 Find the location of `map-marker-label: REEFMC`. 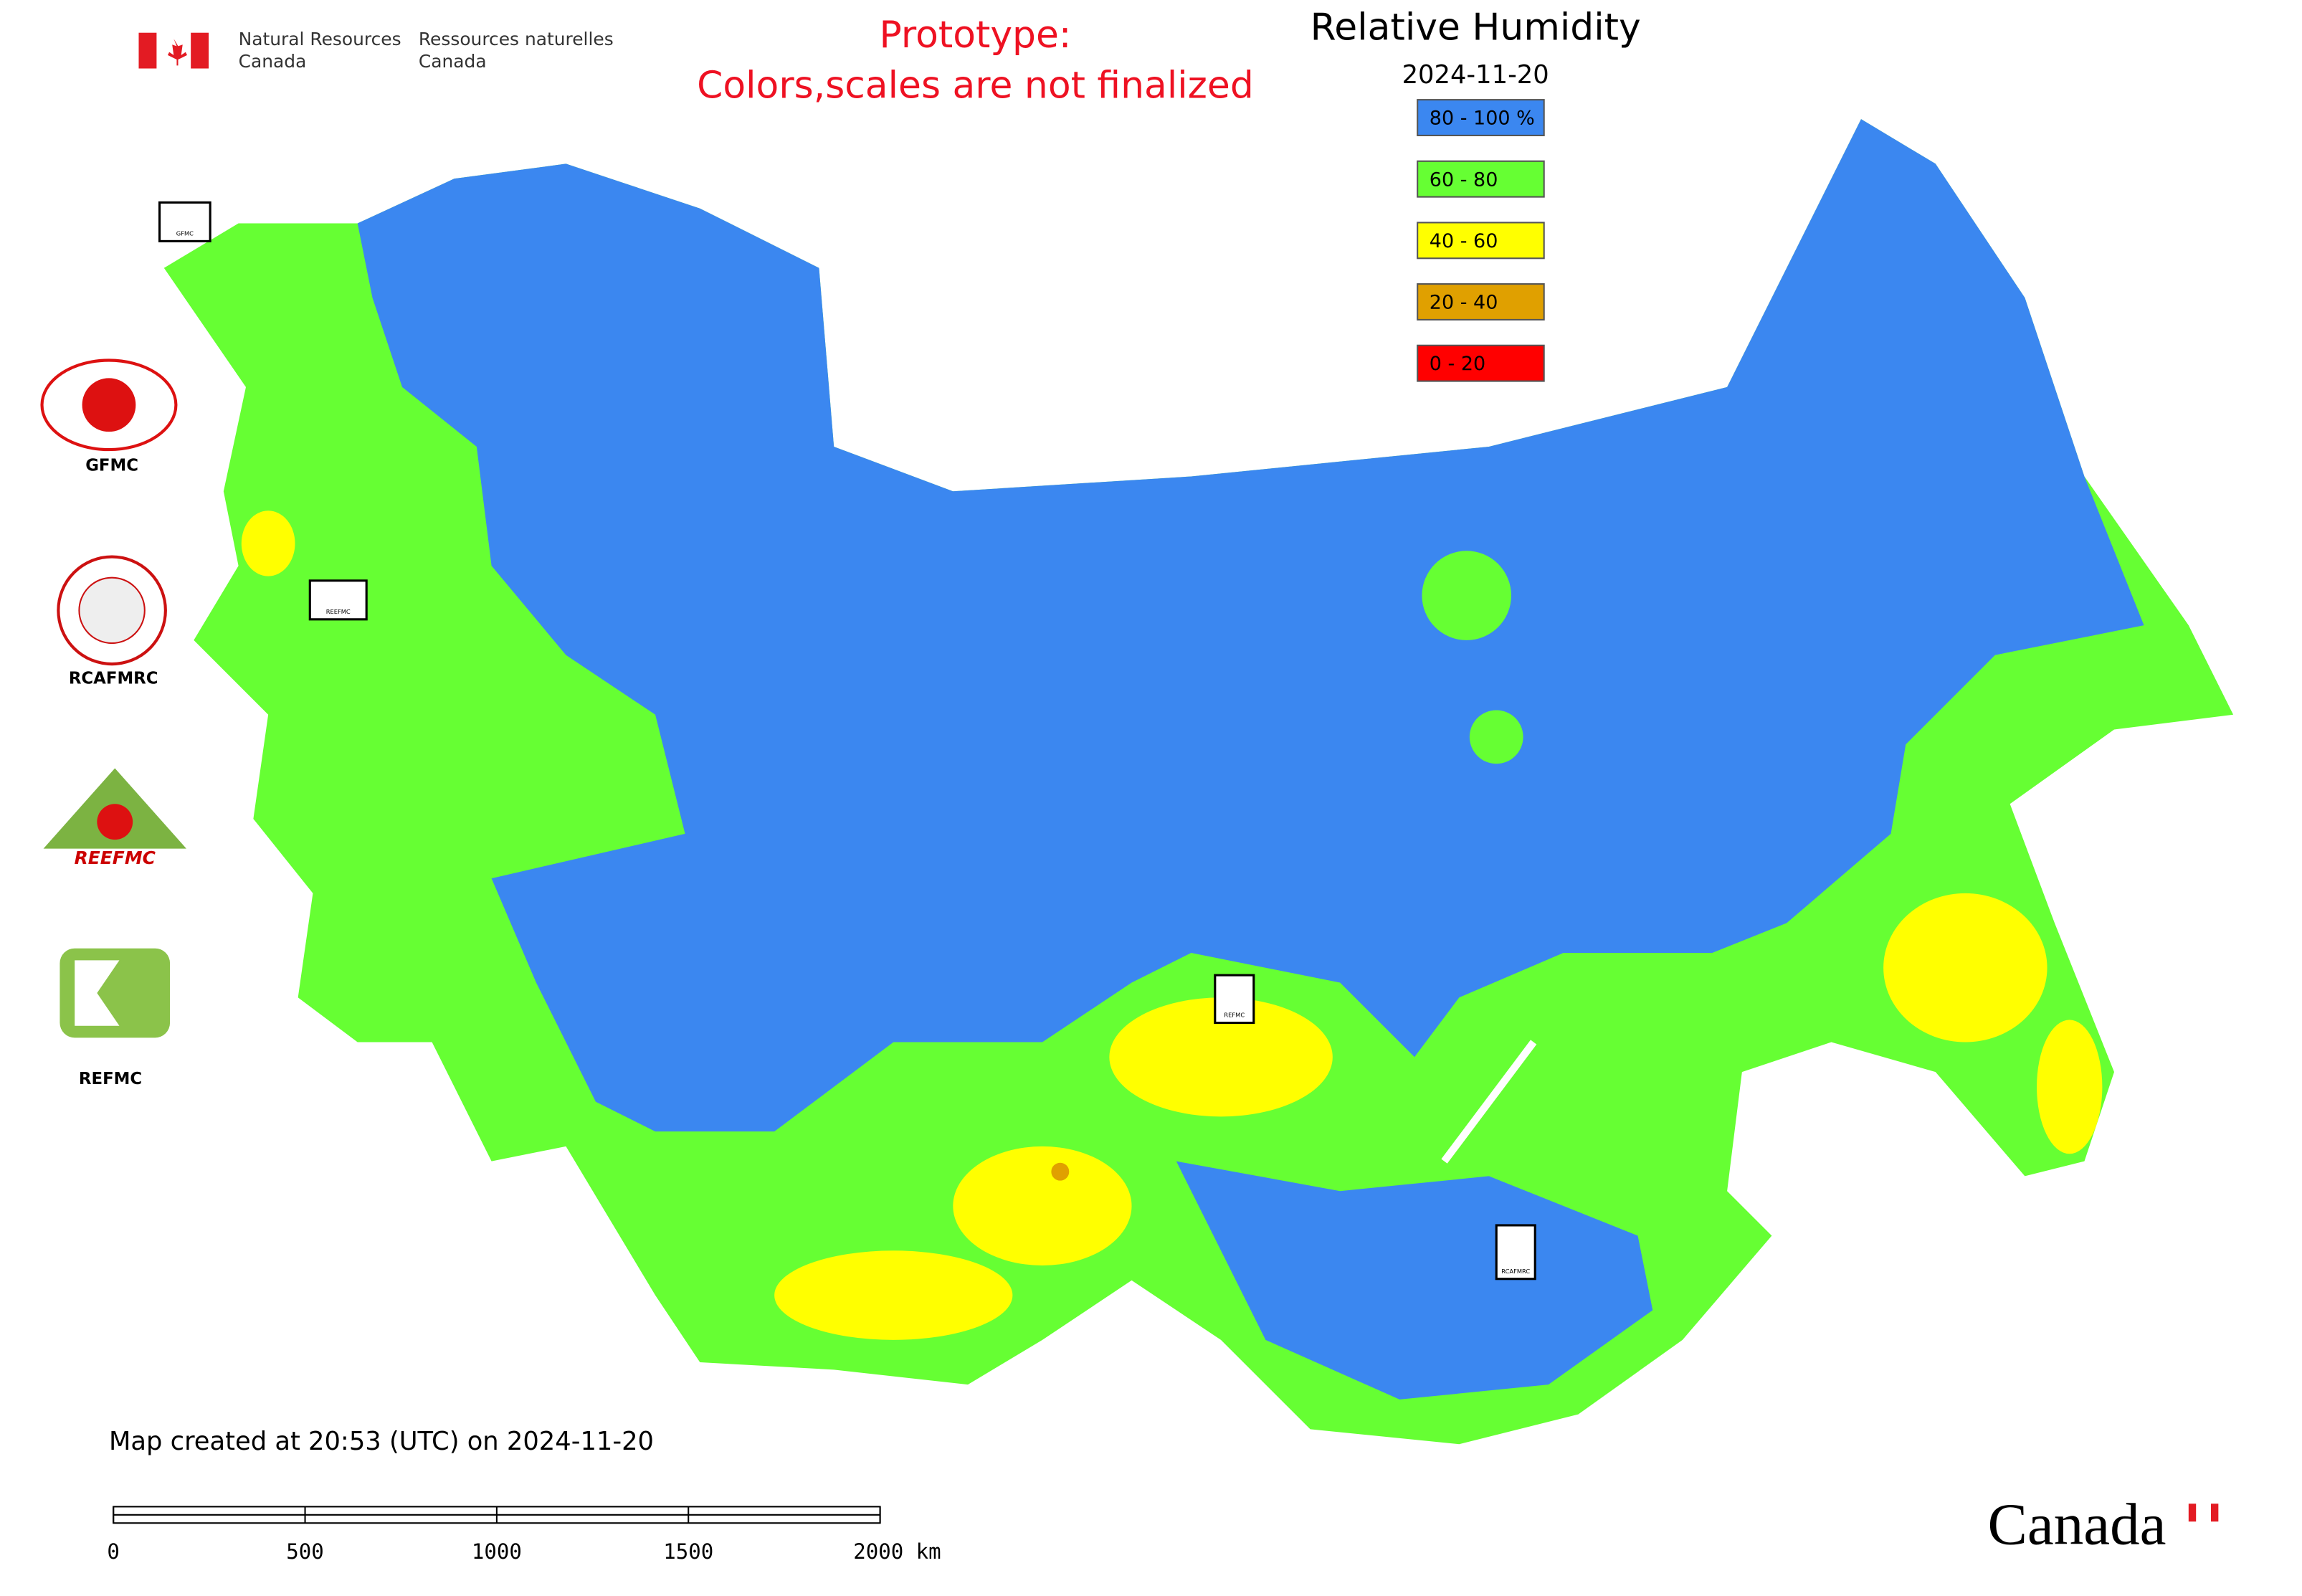

map-marker-label: REEFMC is located at coordinates (339, 611).